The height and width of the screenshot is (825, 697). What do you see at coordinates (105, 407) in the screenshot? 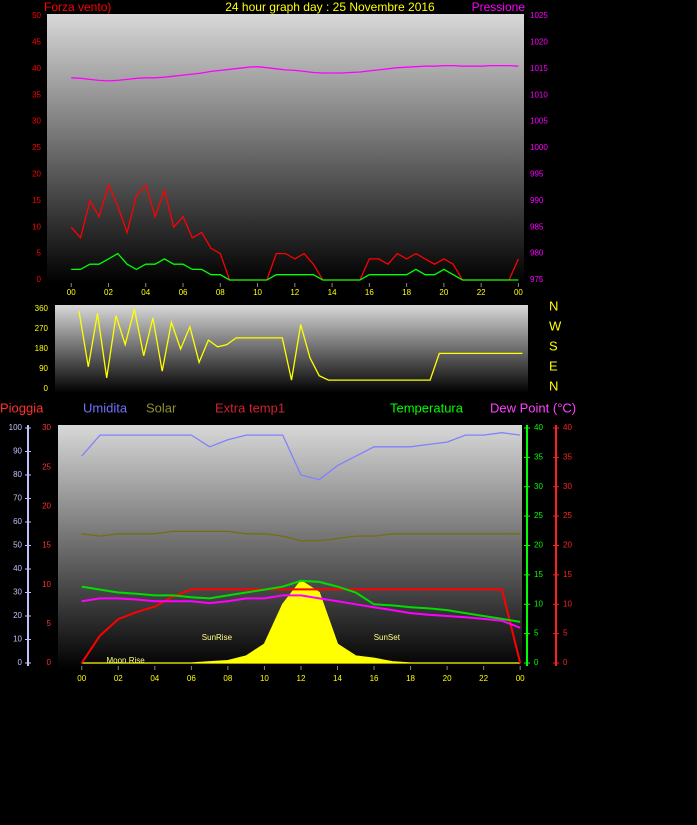
I see `legend-label: Umidita` at bounding box center [105, 407].